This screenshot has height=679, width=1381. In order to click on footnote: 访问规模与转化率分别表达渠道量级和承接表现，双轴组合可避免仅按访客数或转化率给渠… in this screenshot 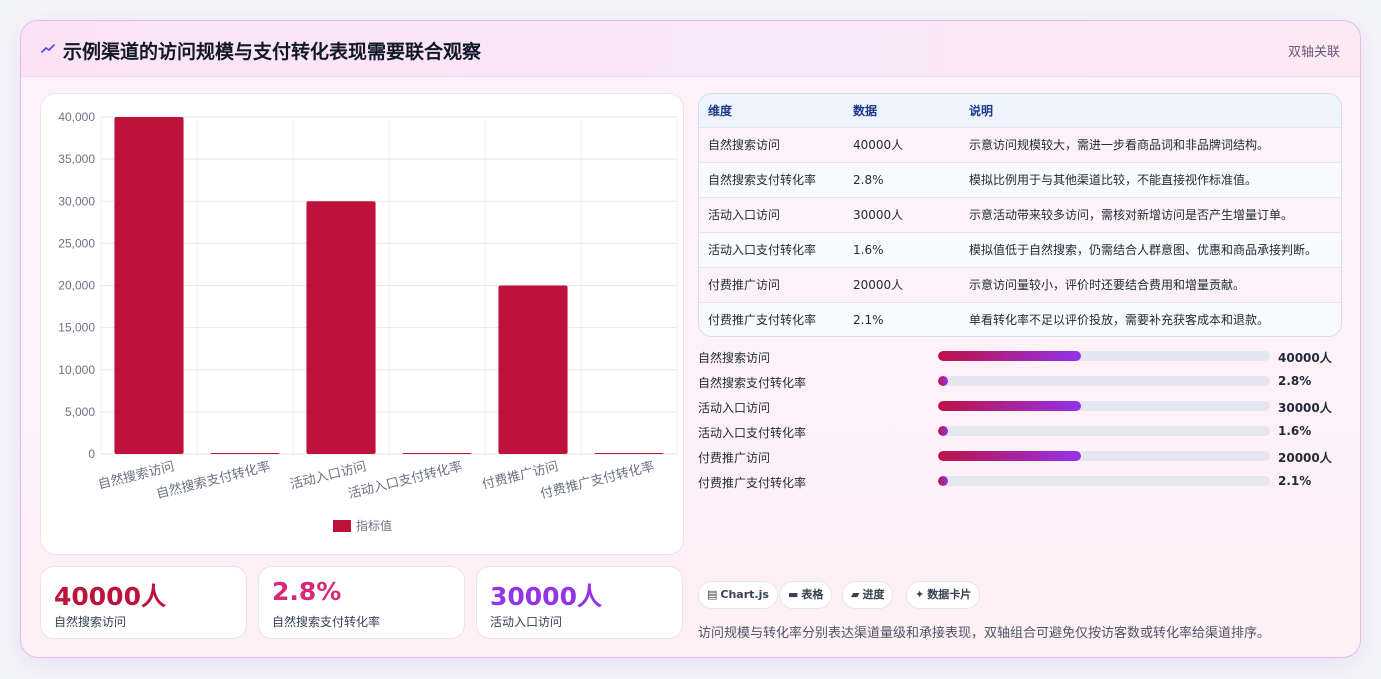, I will do `click(984, 633)`.